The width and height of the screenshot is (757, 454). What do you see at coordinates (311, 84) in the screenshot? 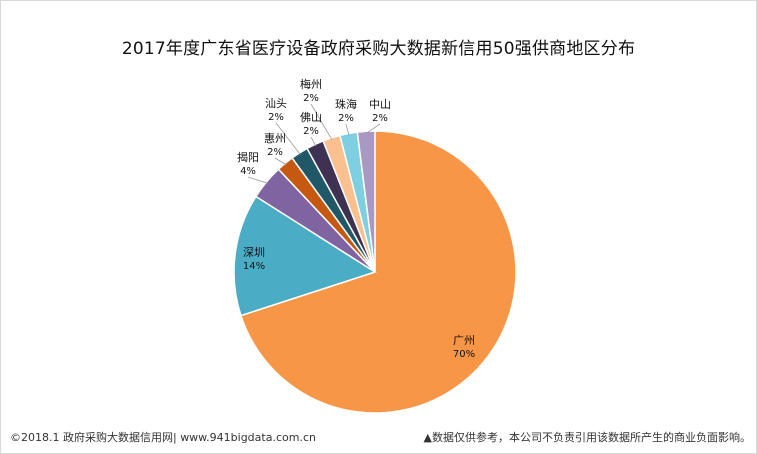
I see `slice-label-6: 梅州` at bounding box center [311, 84].